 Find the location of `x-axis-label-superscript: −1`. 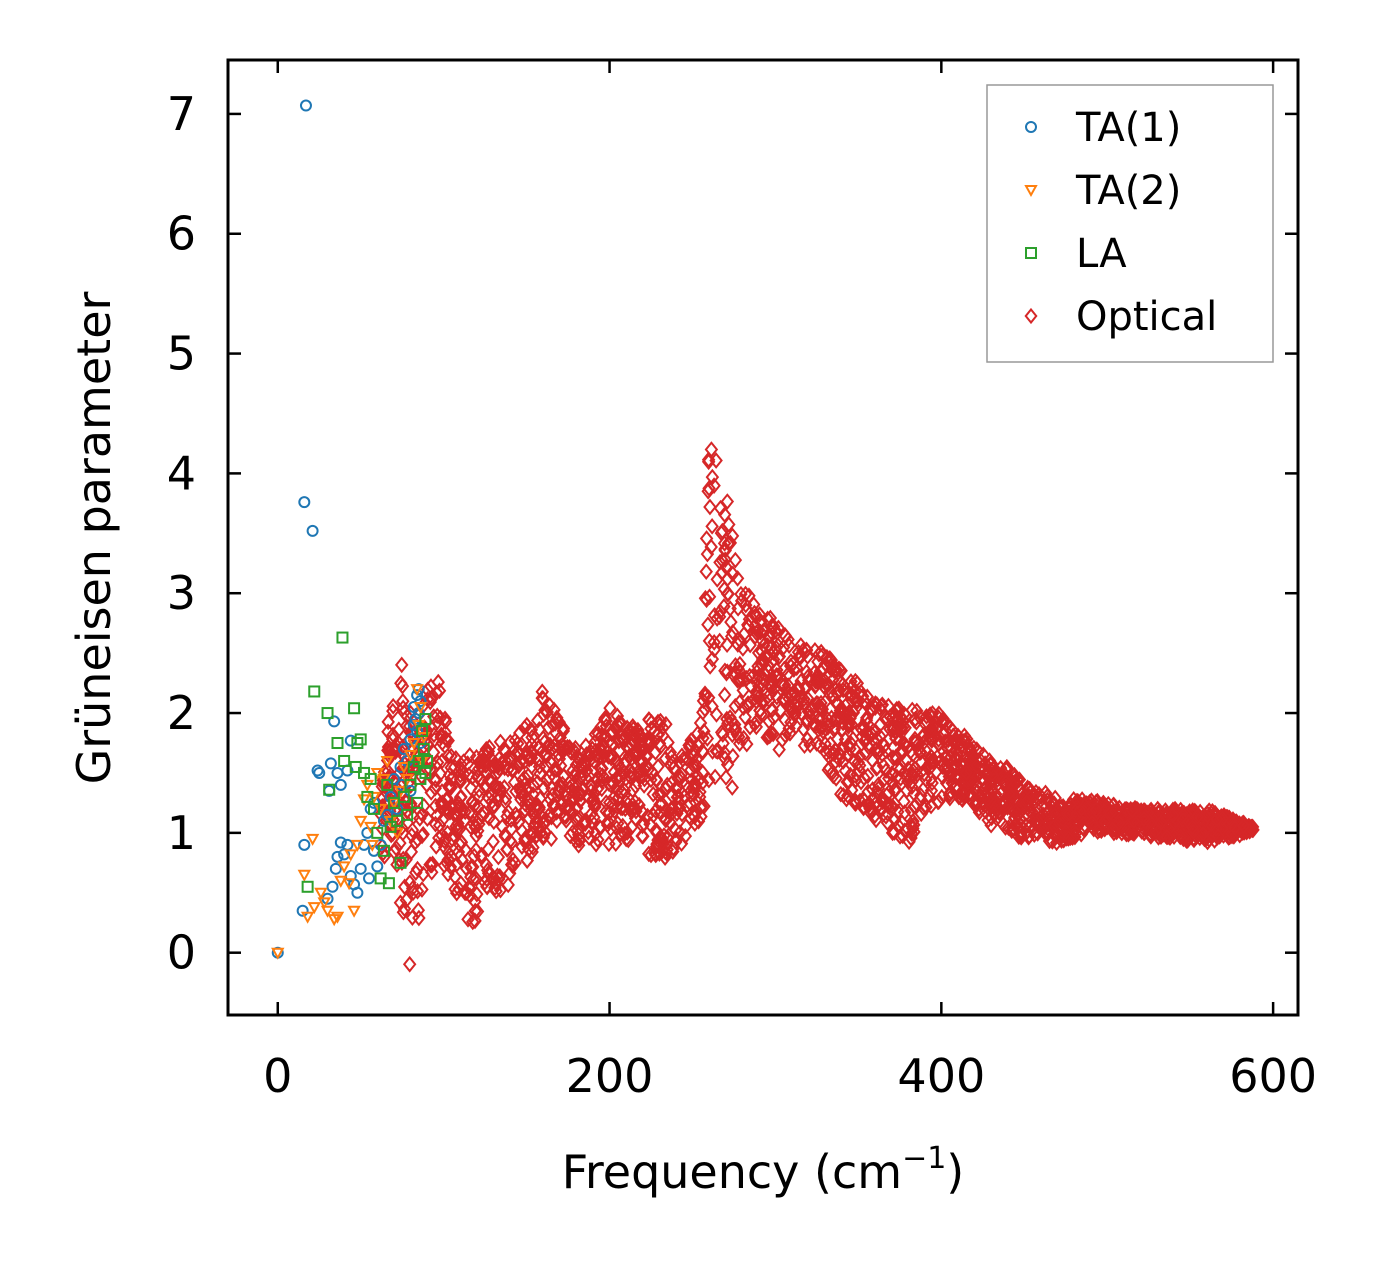

x-axis-label-superscript: −1 is located at coordinates (924, 1158).